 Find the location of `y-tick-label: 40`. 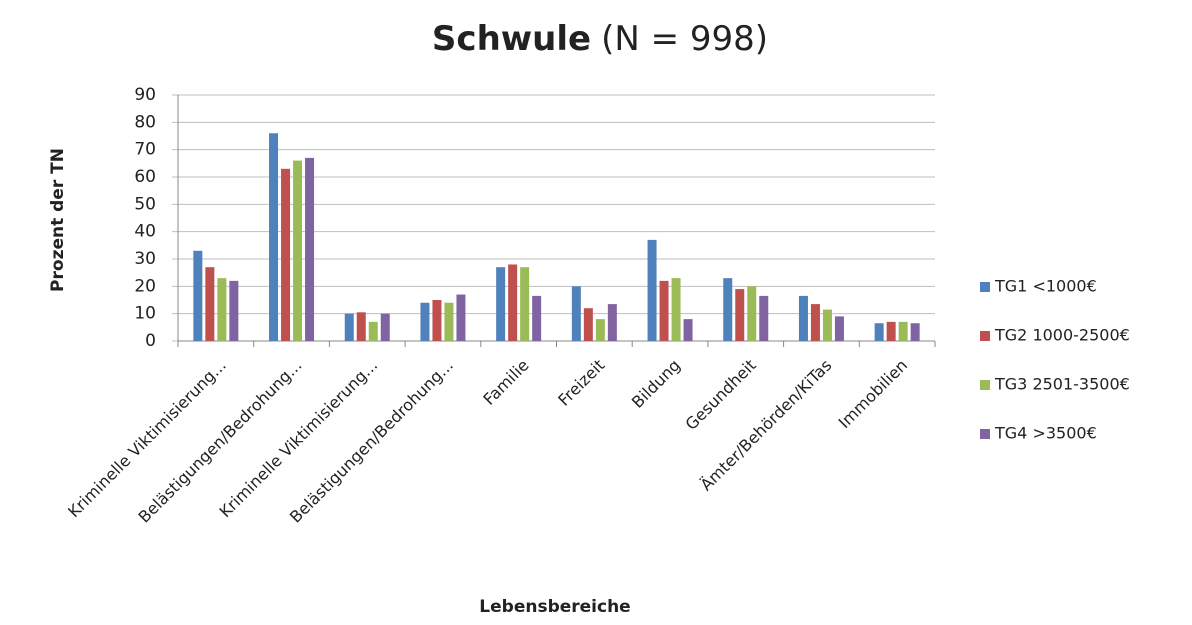

y-tick-label: 40 is located at coordinates (145, 232).